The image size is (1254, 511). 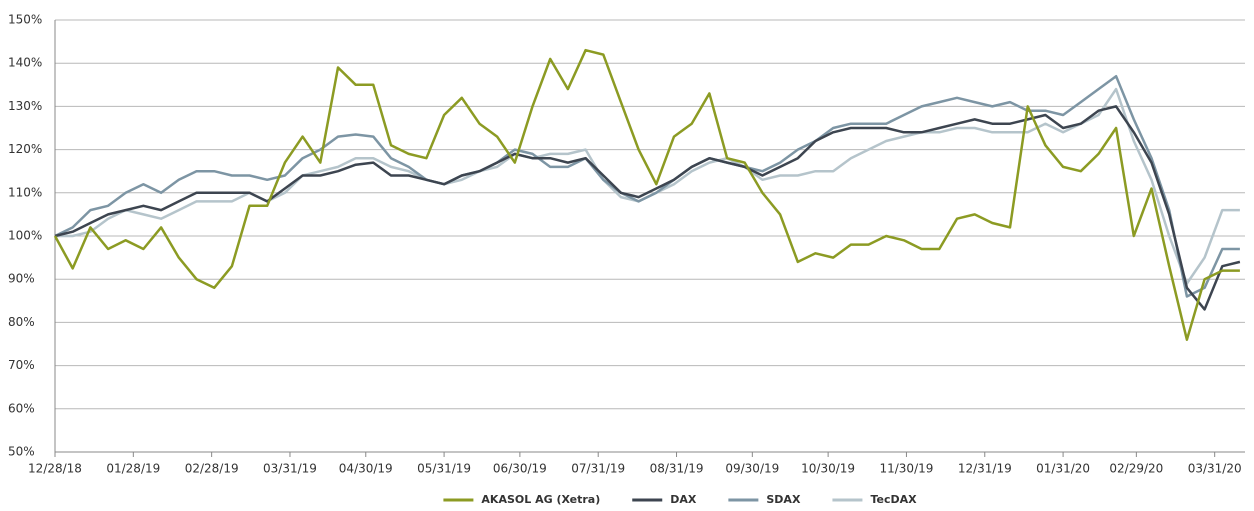 What do you see at coordinates (783, 499) in the screenshot?
I see `legend-label: SDAX` at bounding box center [783, 499].